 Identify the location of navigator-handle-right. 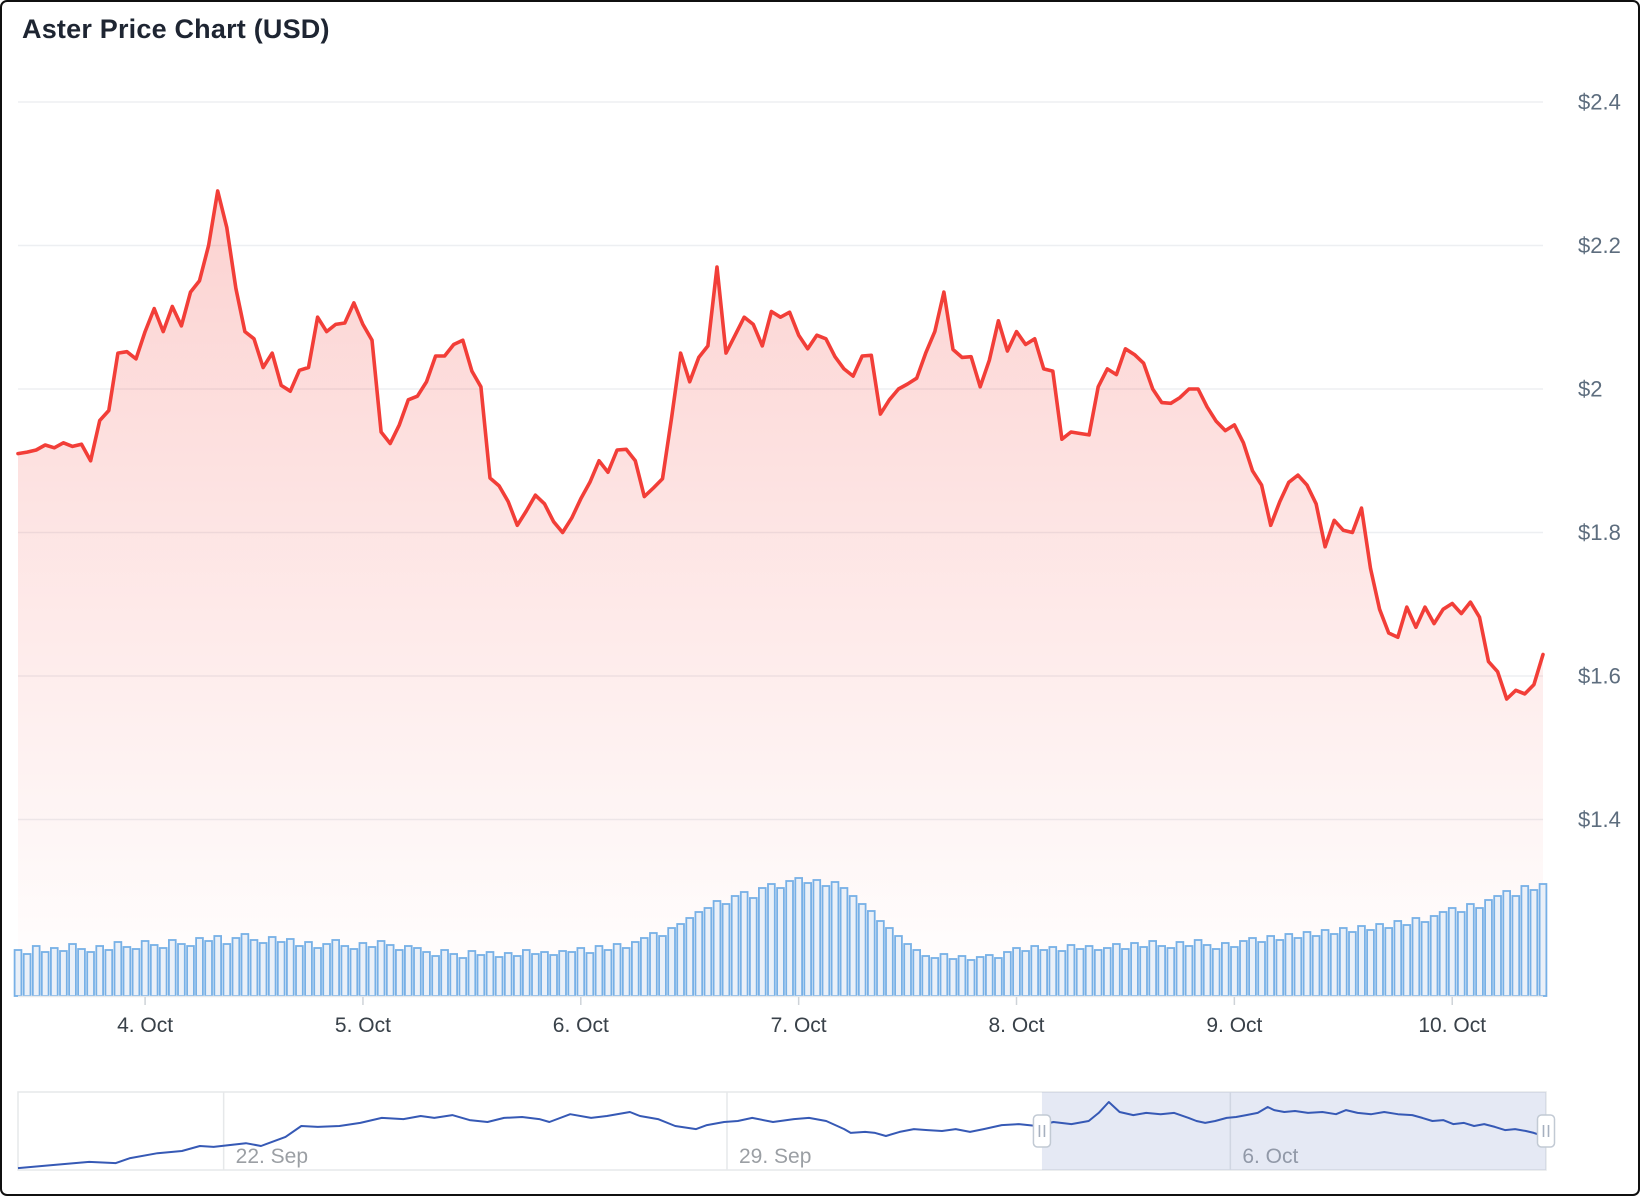
(1546, 1131).